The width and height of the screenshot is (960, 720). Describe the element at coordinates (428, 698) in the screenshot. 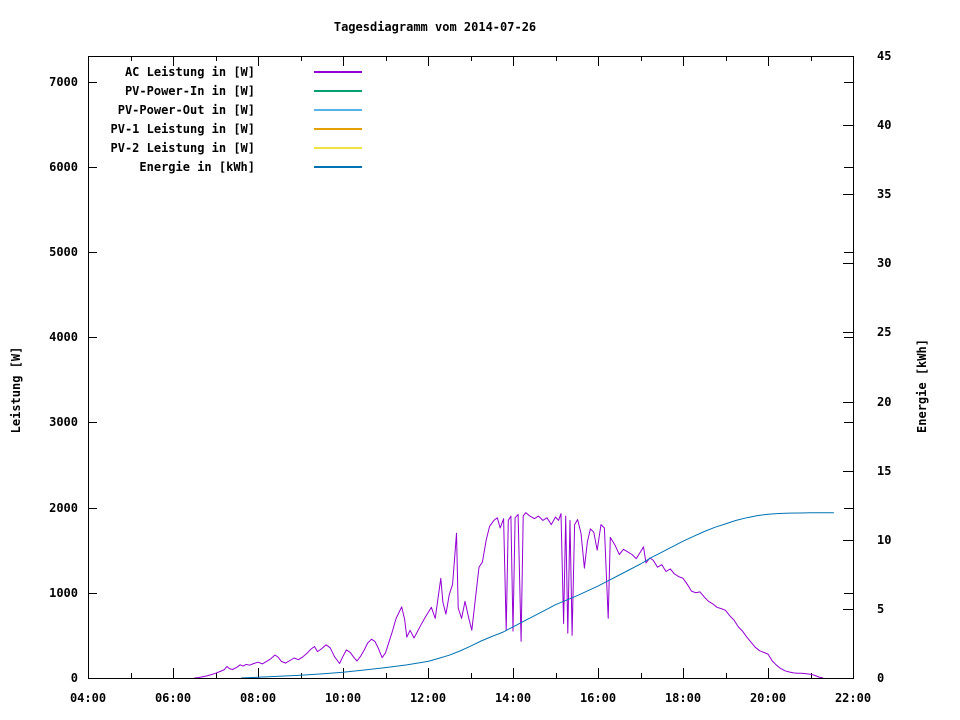

I see `x-tick-label: 12:00` at that location.